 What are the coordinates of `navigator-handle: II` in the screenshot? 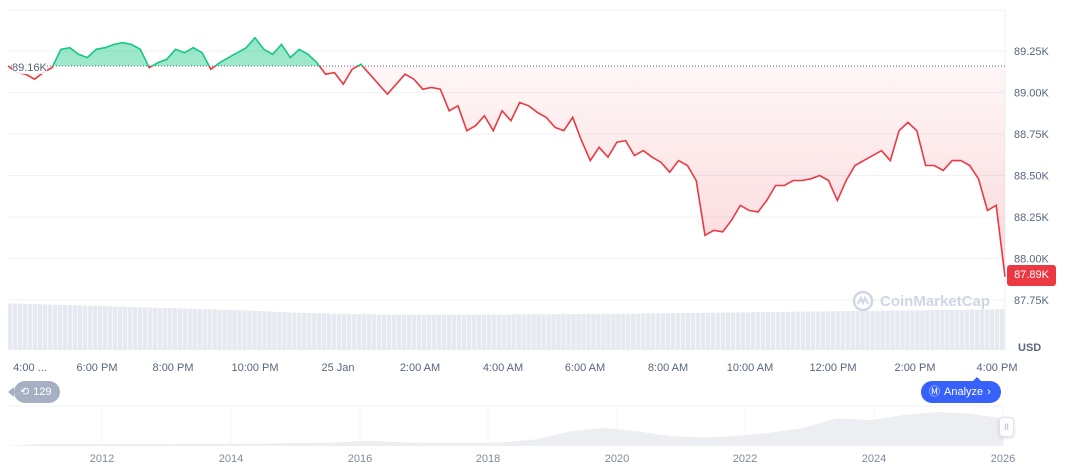 It's located at (1006, 427).